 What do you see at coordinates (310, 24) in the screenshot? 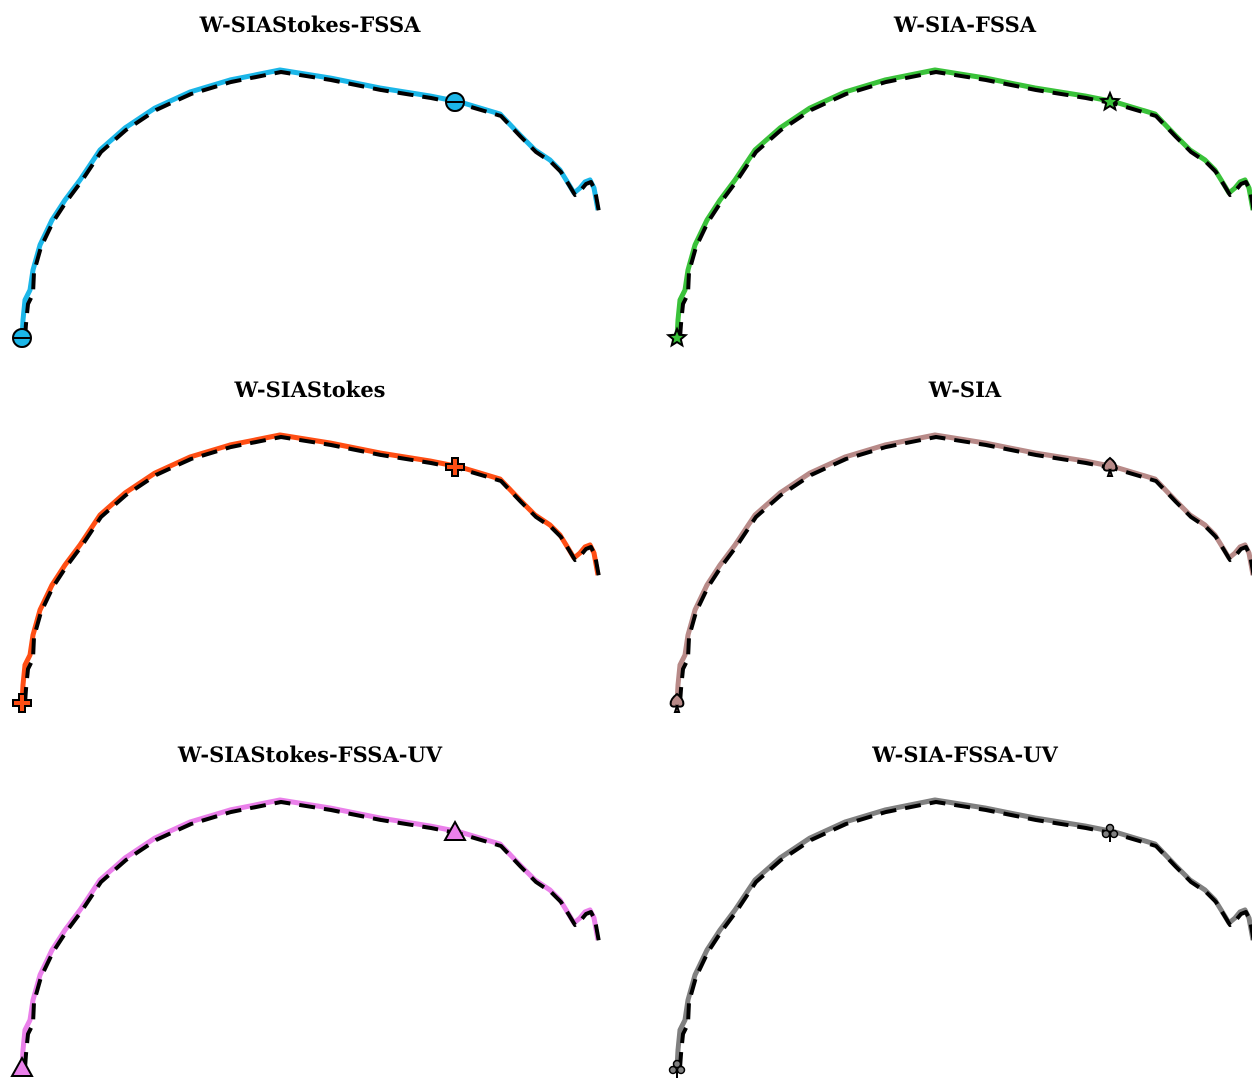
I see `panel-title: W-SIAStokes-FSSA` at bounding box center [310, 24].